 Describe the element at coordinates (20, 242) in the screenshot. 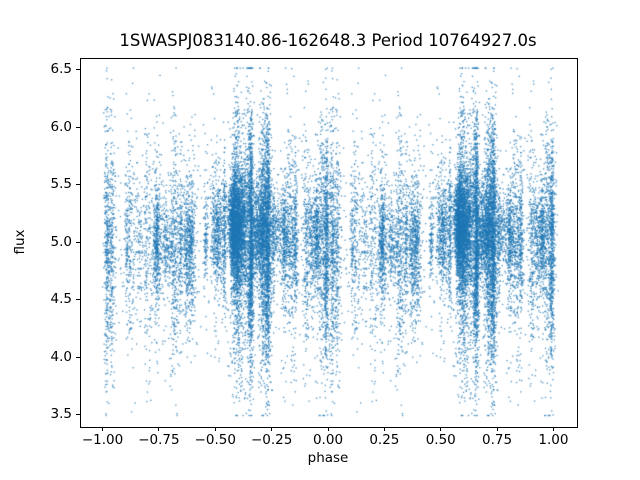

I see `y-axis-label: flux` at that location.